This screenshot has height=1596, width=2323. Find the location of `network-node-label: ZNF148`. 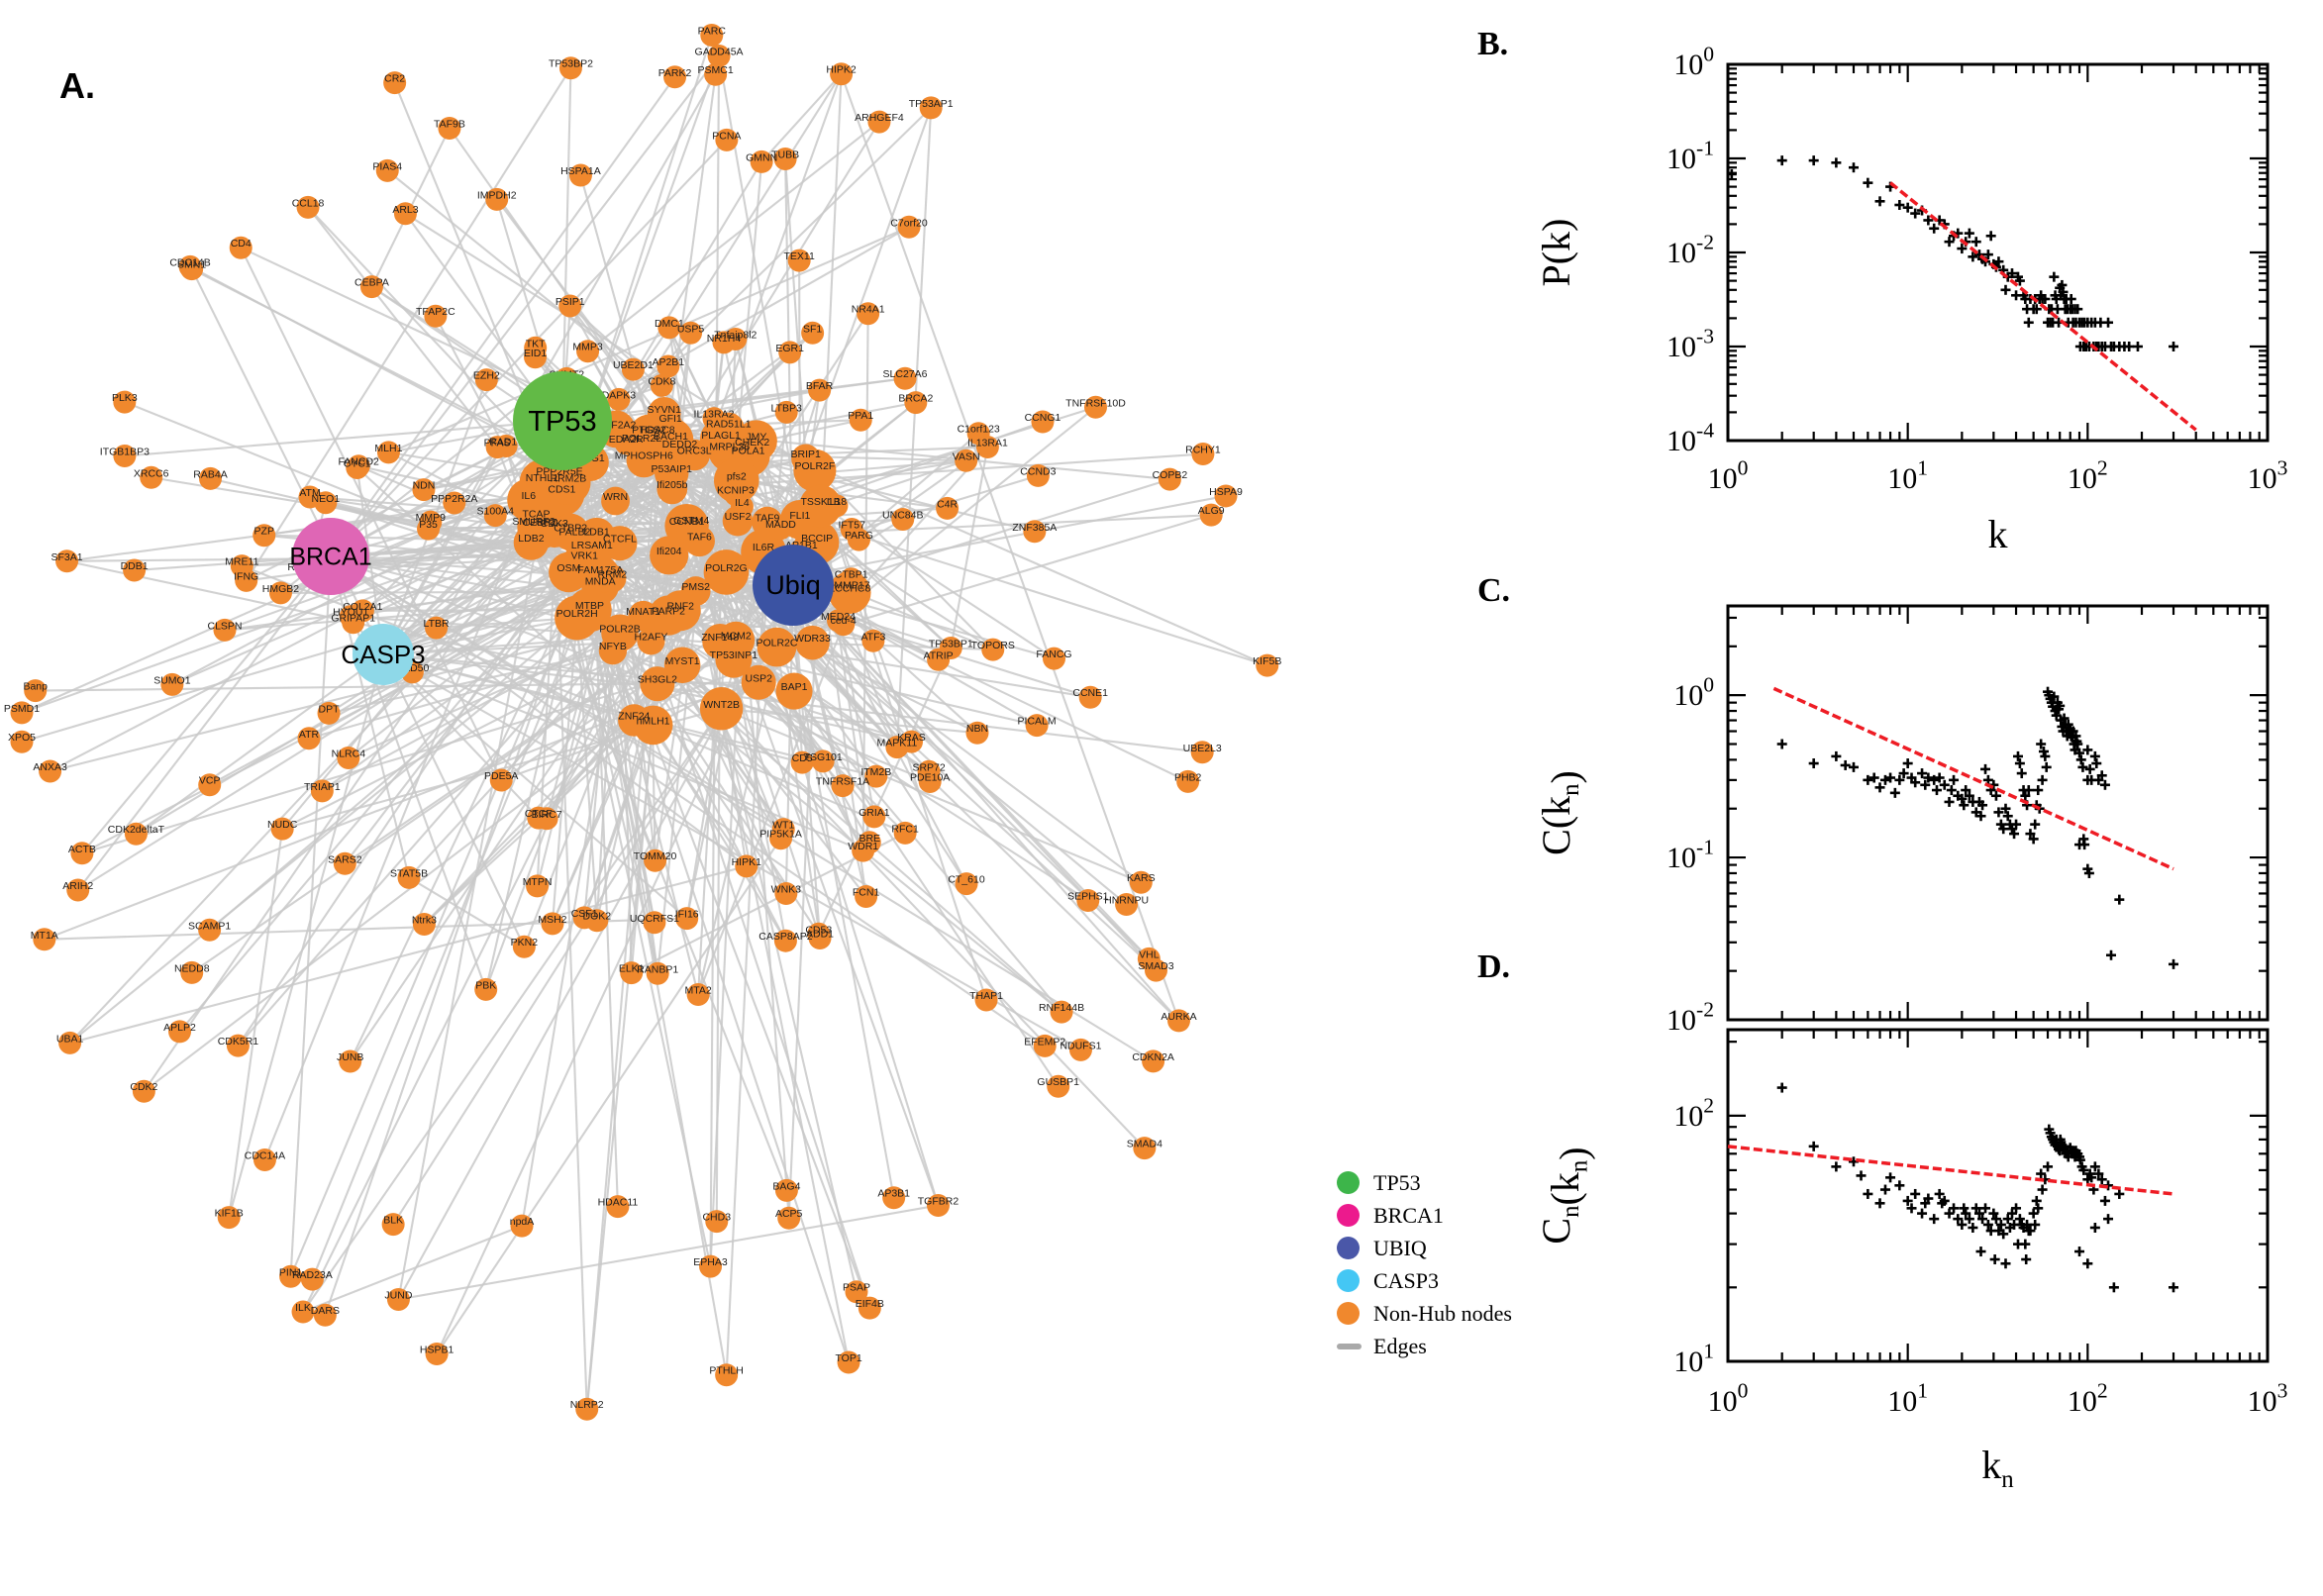

network-node-label: ZNF148 is located at coordinates (720, 638).